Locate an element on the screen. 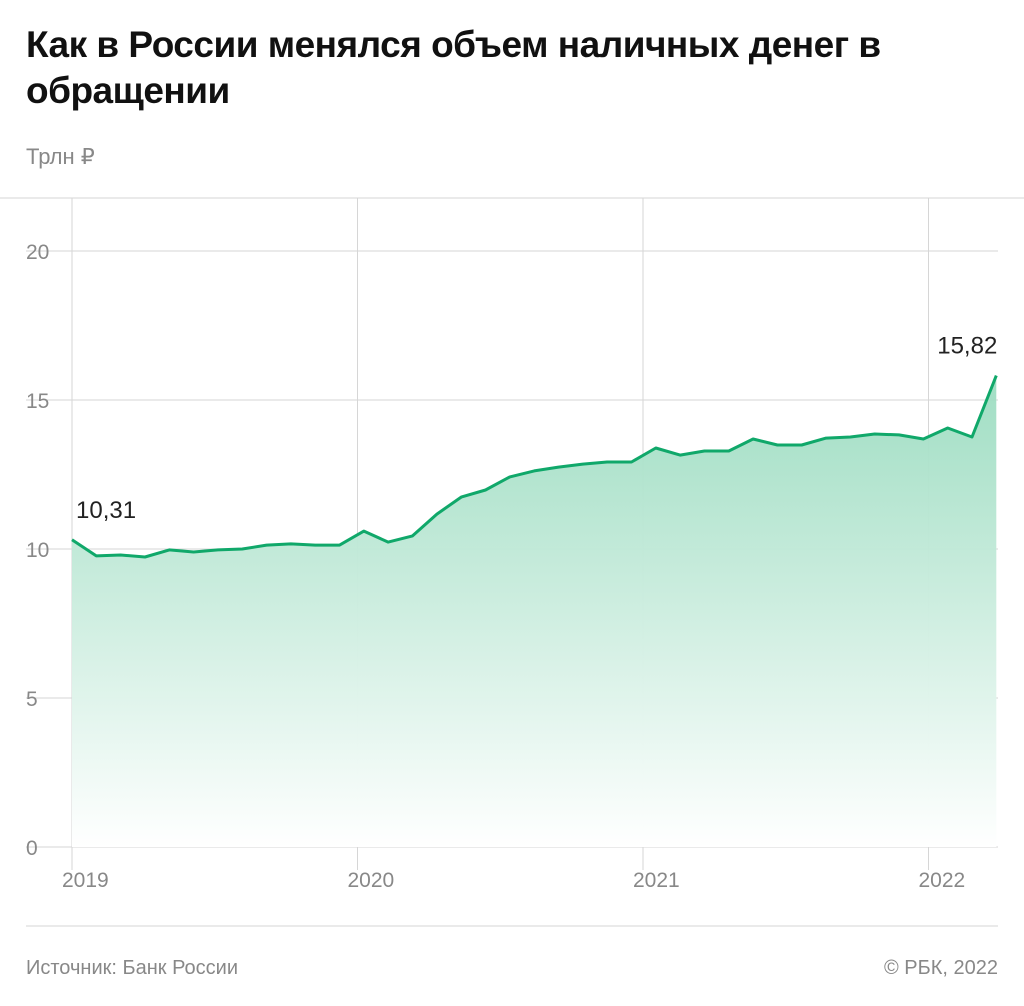 This screenshot has width=1024, height=1006. y-tick-label: 20 is located at coordinates (37, 252).